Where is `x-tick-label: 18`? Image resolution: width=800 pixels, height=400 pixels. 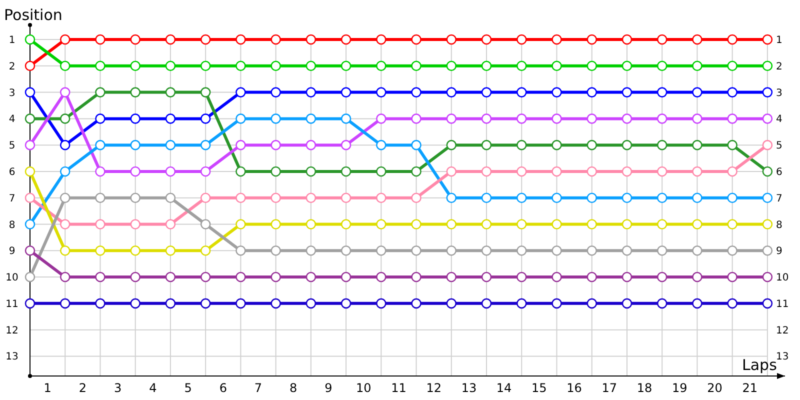 x-tick-label: 18 is located at coordinates (644, 388).